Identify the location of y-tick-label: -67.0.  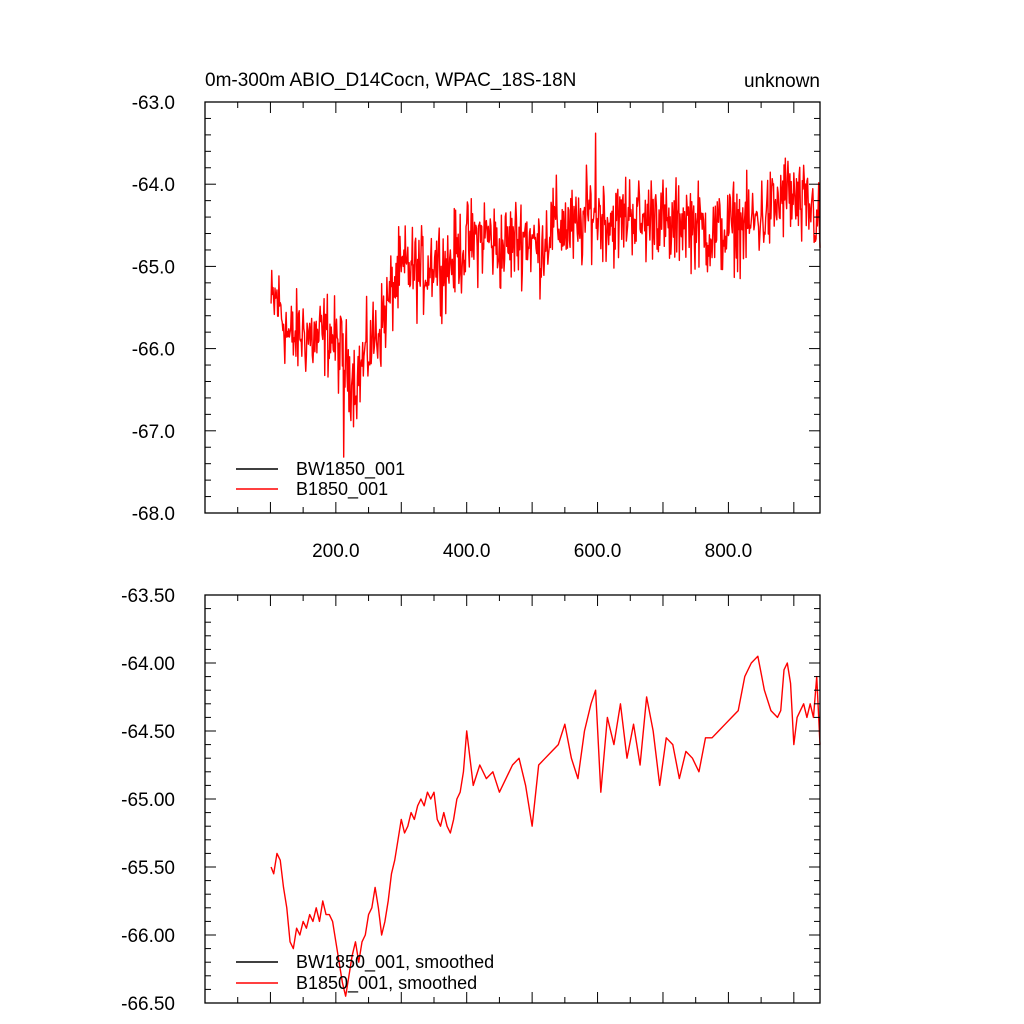
(153, 432).